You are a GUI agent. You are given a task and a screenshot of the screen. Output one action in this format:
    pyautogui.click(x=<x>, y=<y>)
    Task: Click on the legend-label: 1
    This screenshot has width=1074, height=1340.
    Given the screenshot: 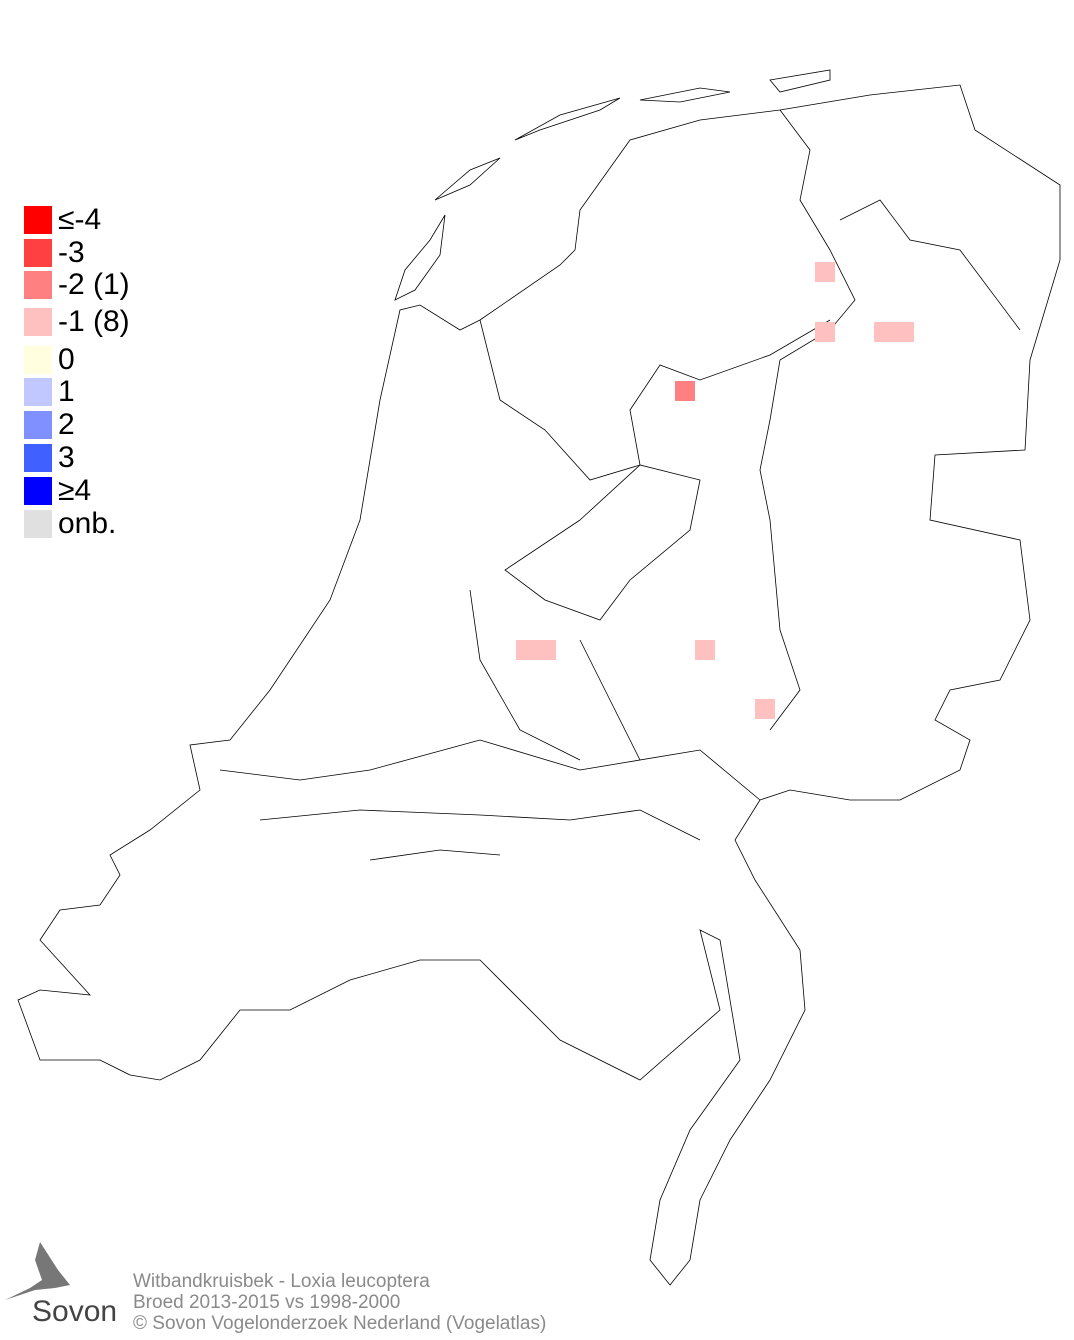 What is the action you would take?
    pyautogui.click(x=66, y=391)
    